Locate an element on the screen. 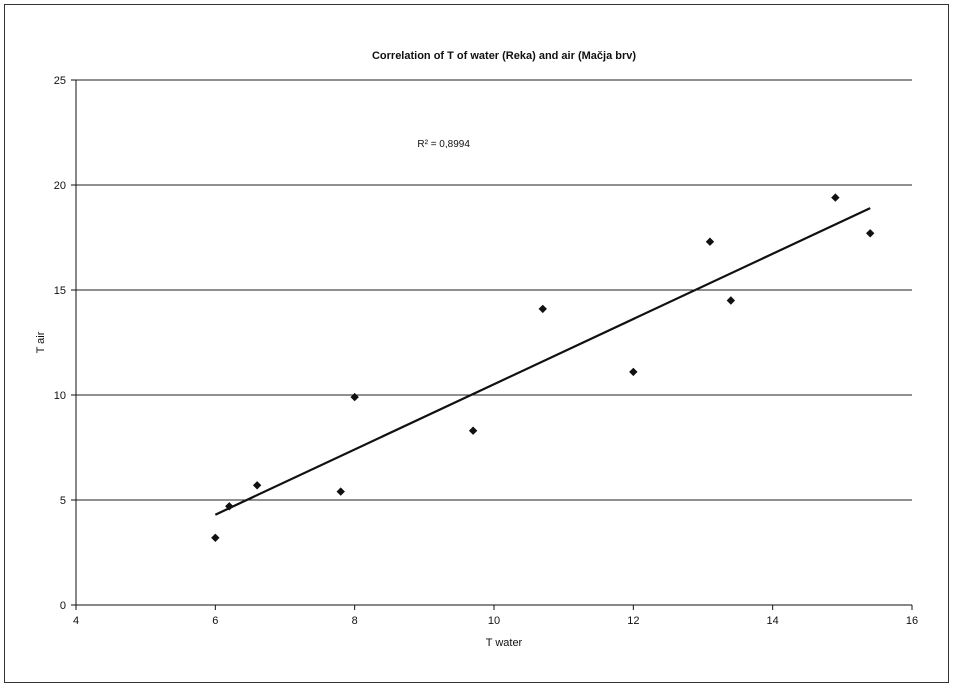 This screenshot has height=689, width=955. x-tick-label-6: 6 is located at coordinates (215, 621).